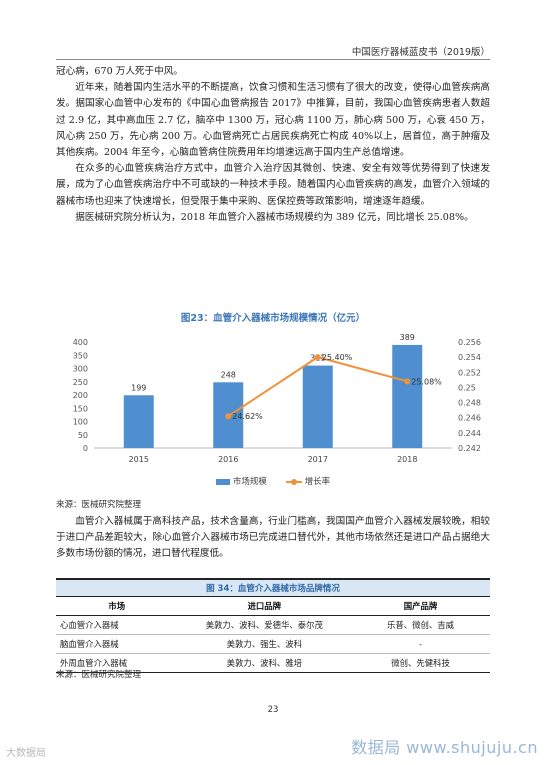 This screenshot has height=765, width=546. What do you see at coordinates (469, 372) in the screenshot?
I see `y-right-tick-label: 0.252` at bounding box center [469, 372].